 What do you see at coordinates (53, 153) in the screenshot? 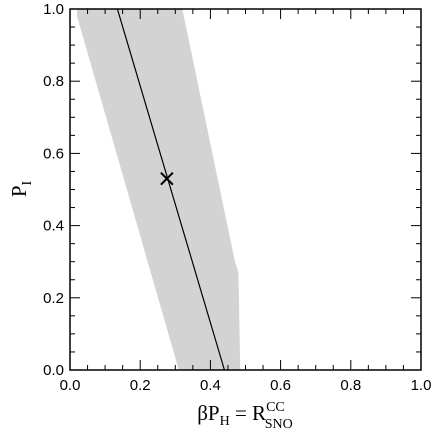
I see `y-tick-label: 0.6` at bounding box center [53, 153].